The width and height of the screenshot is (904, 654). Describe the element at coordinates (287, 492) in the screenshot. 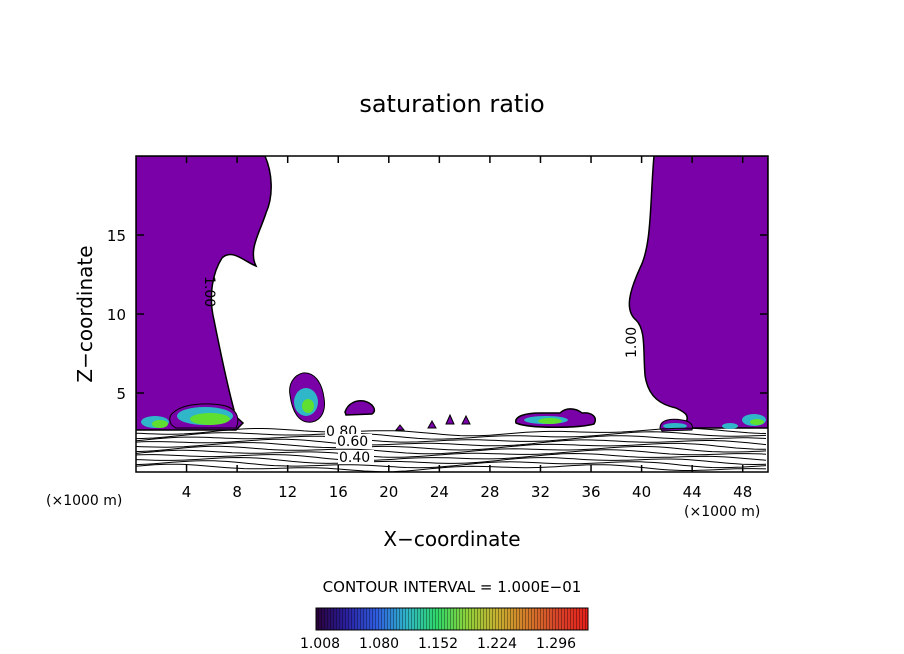

I see `x-tick-label-12: 12` at that location.